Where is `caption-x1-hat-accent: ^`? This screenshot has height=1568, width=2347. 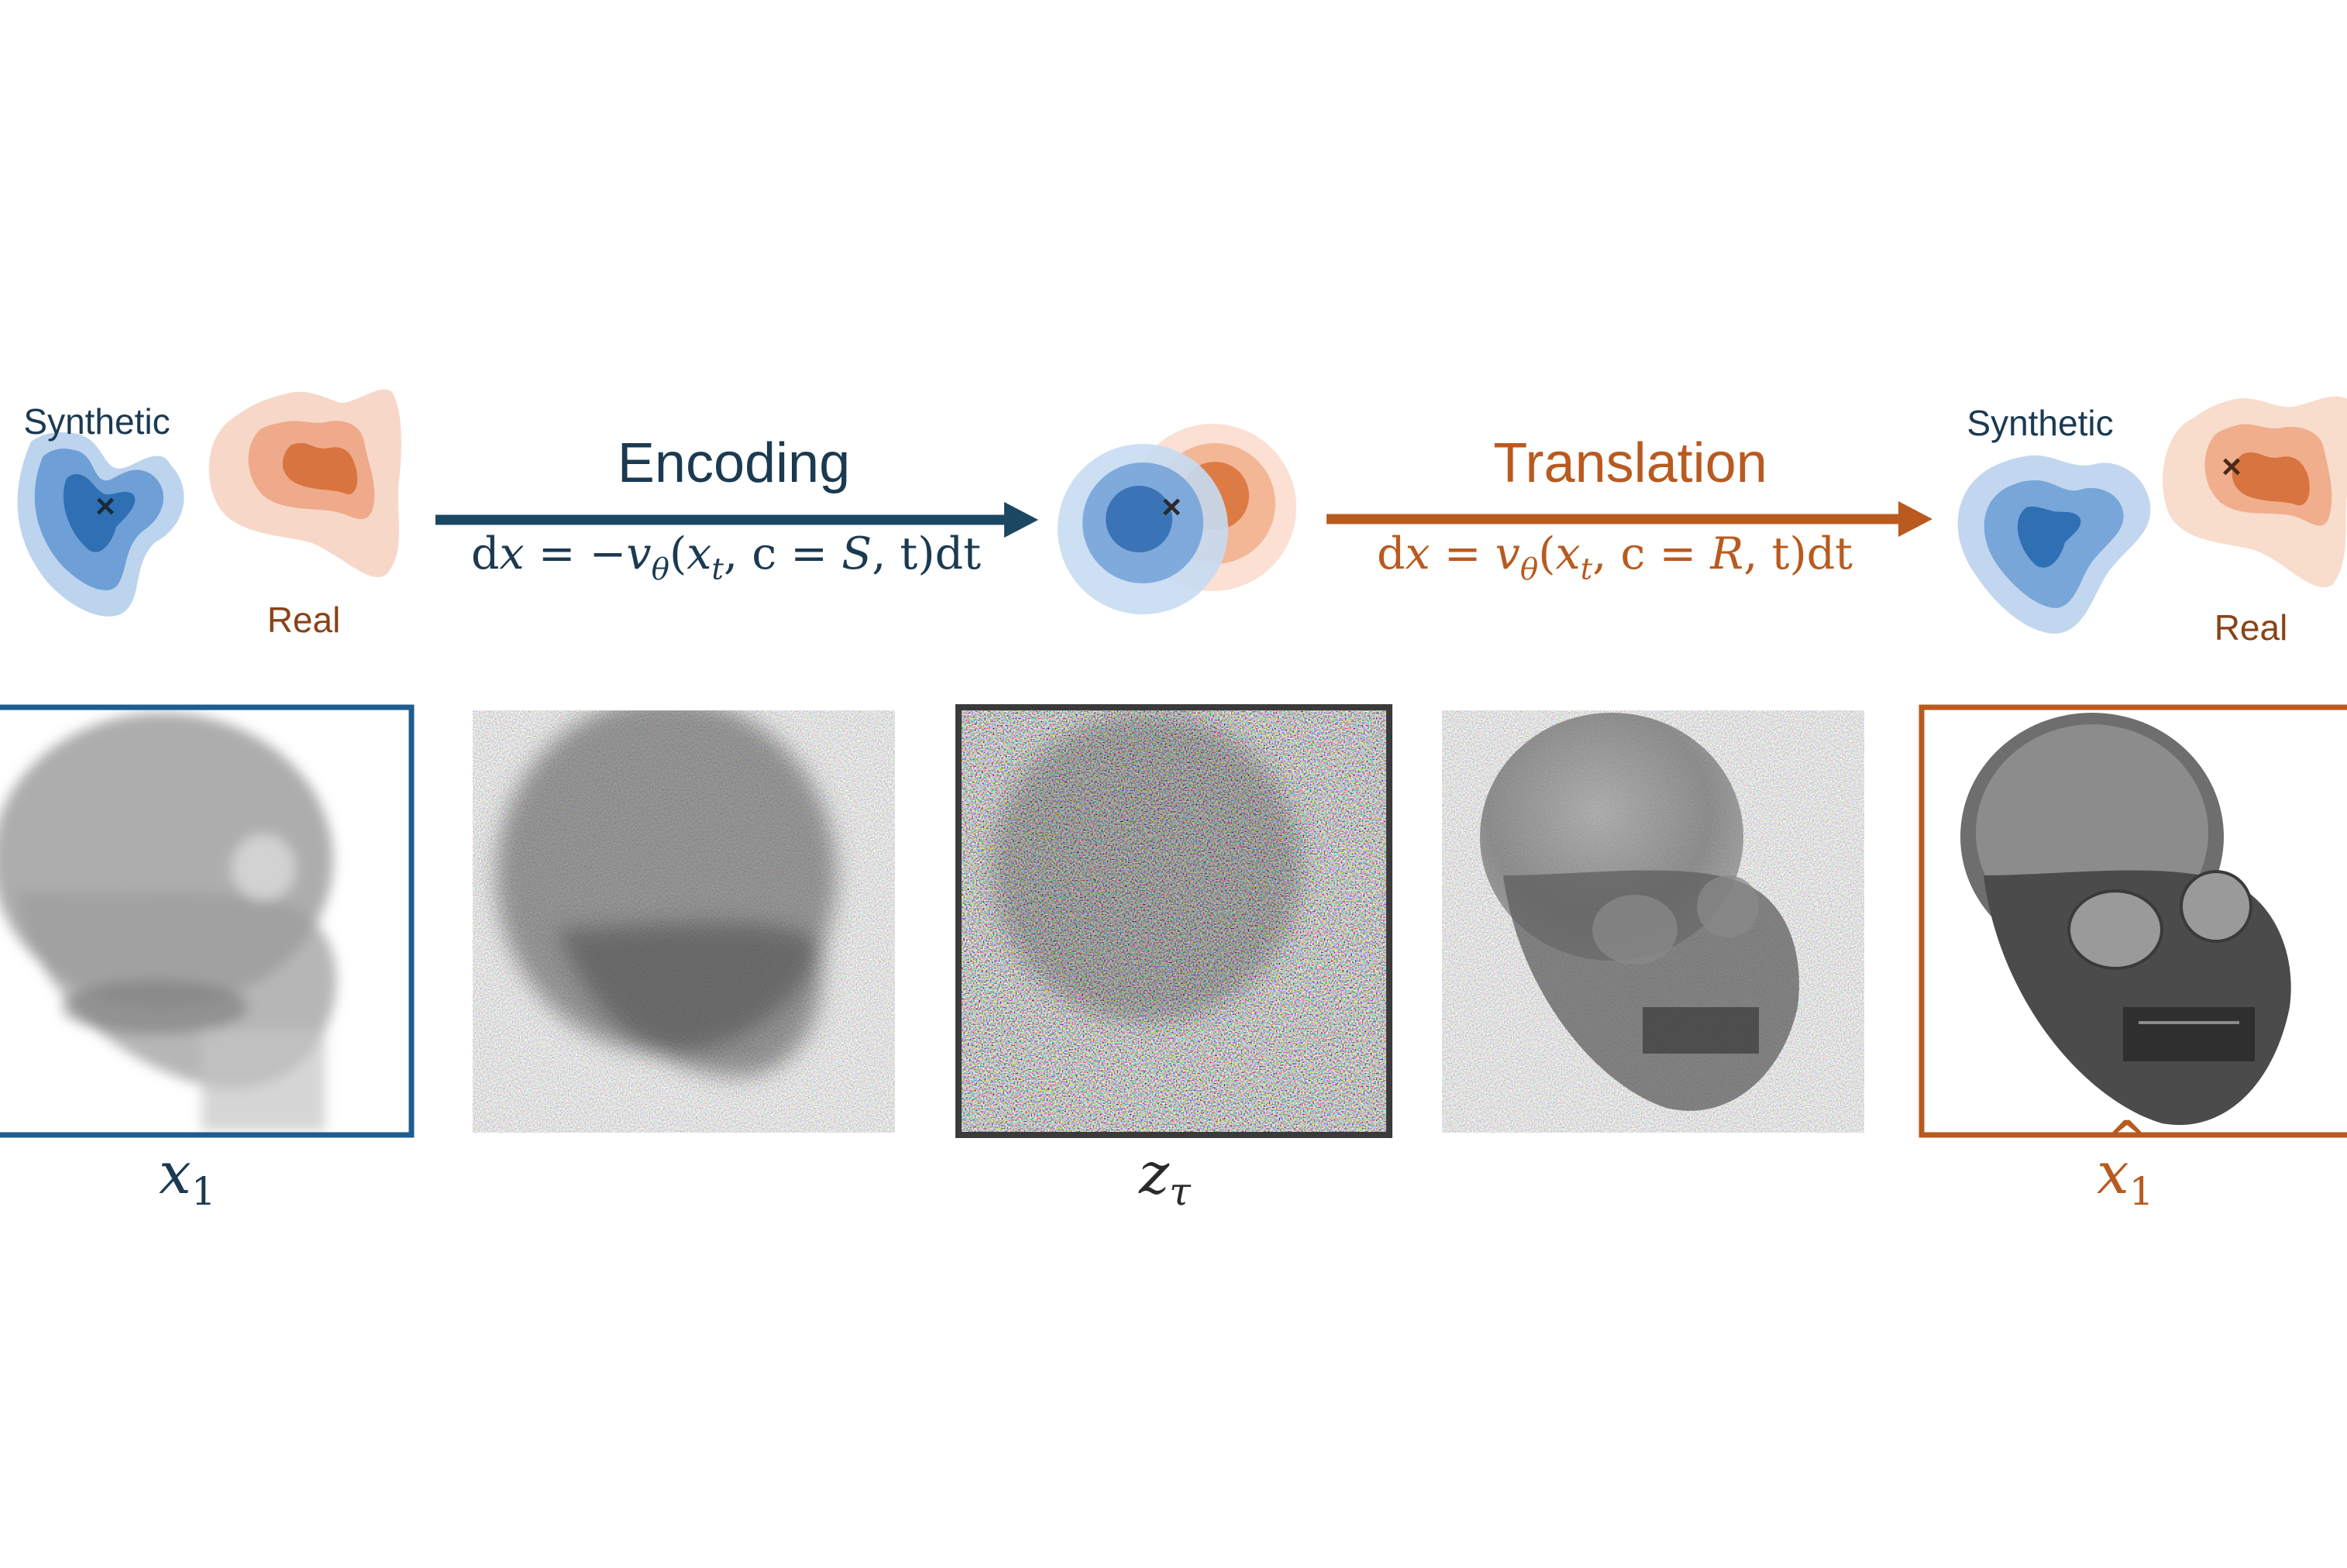
caption-x1-hat-accent: ^ is located at coordinates (2128, 1142).